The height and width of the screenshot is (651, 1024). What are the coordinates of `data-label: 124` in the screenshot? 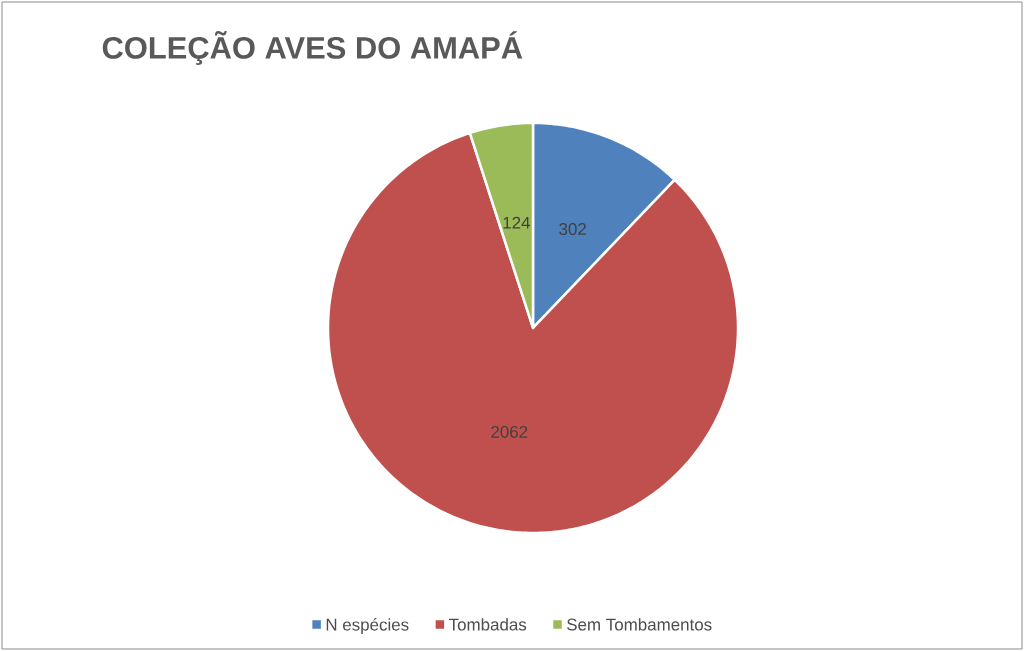 It's located at (517, 222).